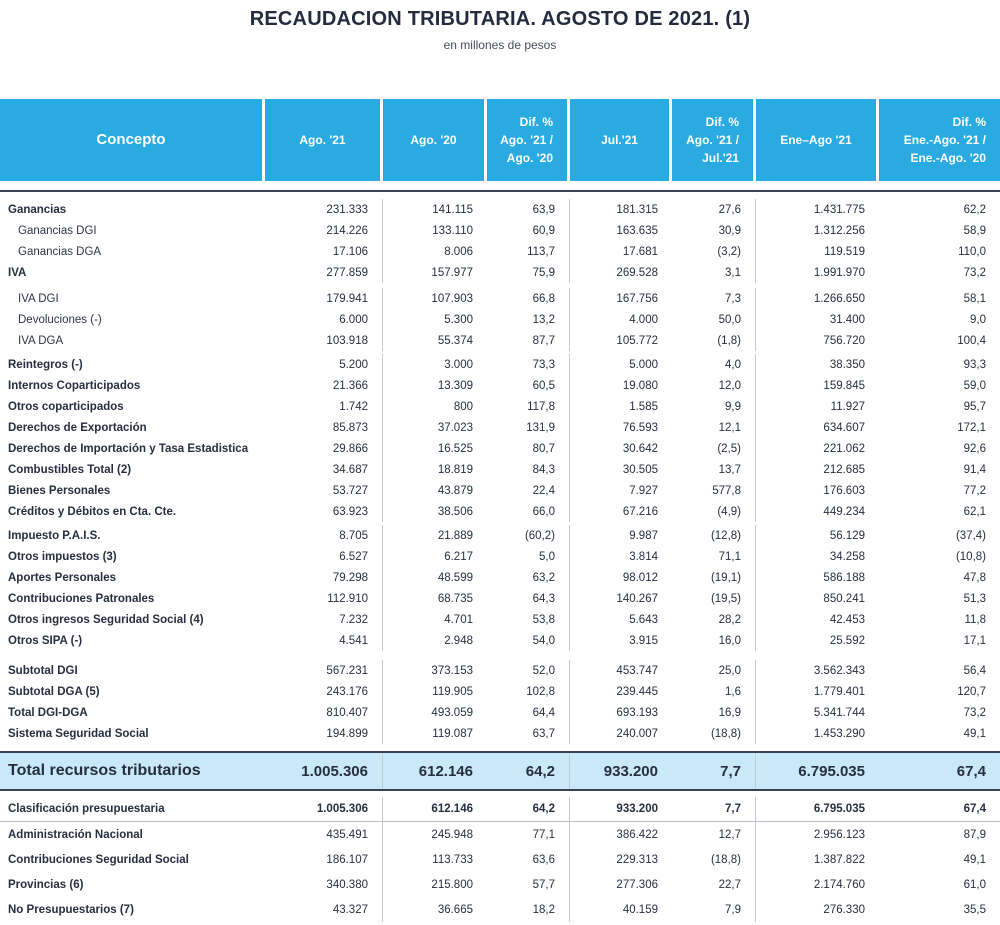 Image resolution: width=1000 pixels, height=925 pixels. What do you see at coordinates (844, 385) in the screenshot?
I see `cell-value: 159.845` at bounding box center [844, 385].